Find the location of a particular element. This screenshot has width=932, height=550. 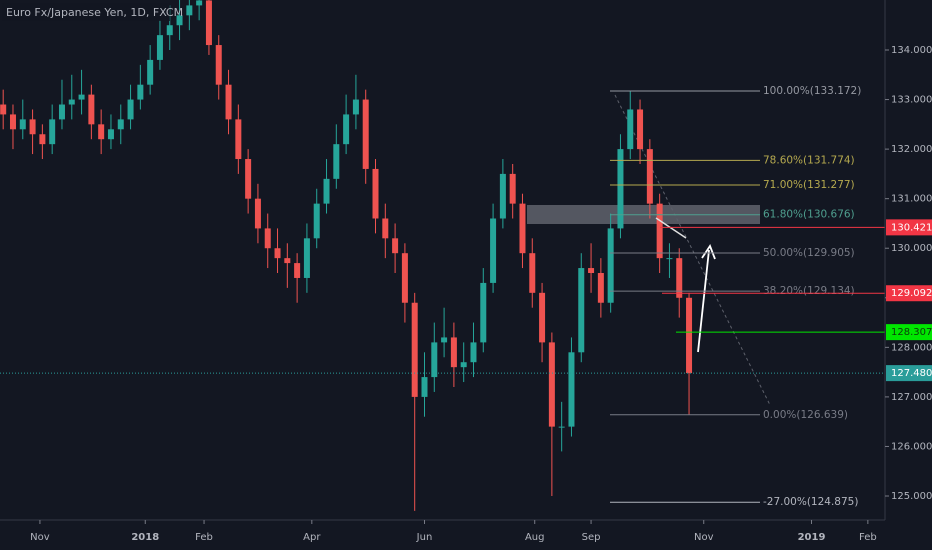

drawn-line is located at coordinates (671, 228).